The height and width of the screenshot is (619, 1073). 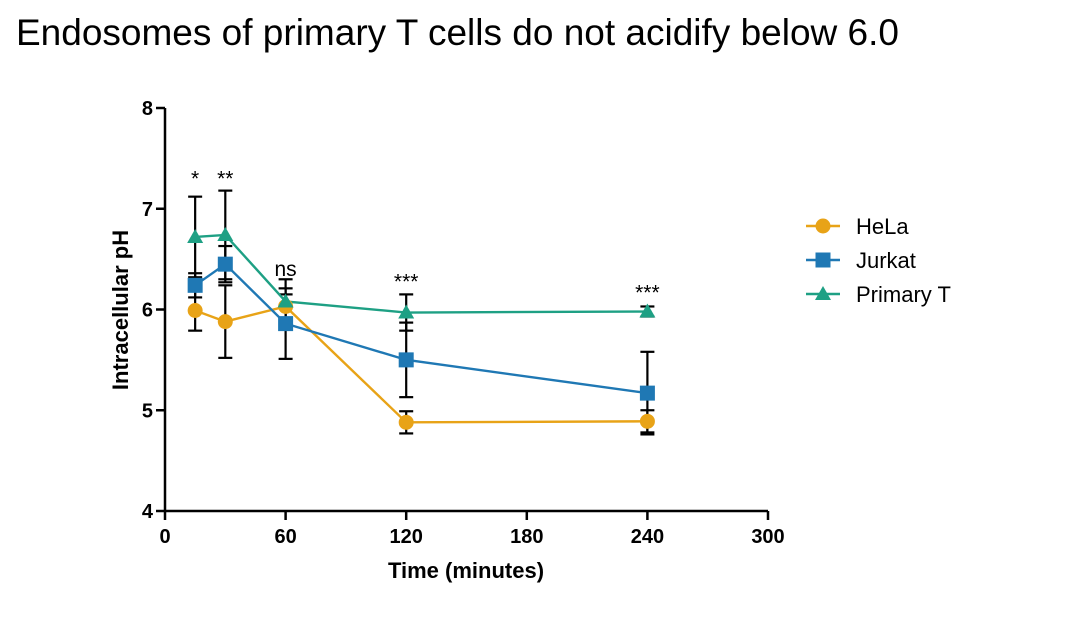 I want to click on error-bars-jurkat, so click(x=421, y=340).